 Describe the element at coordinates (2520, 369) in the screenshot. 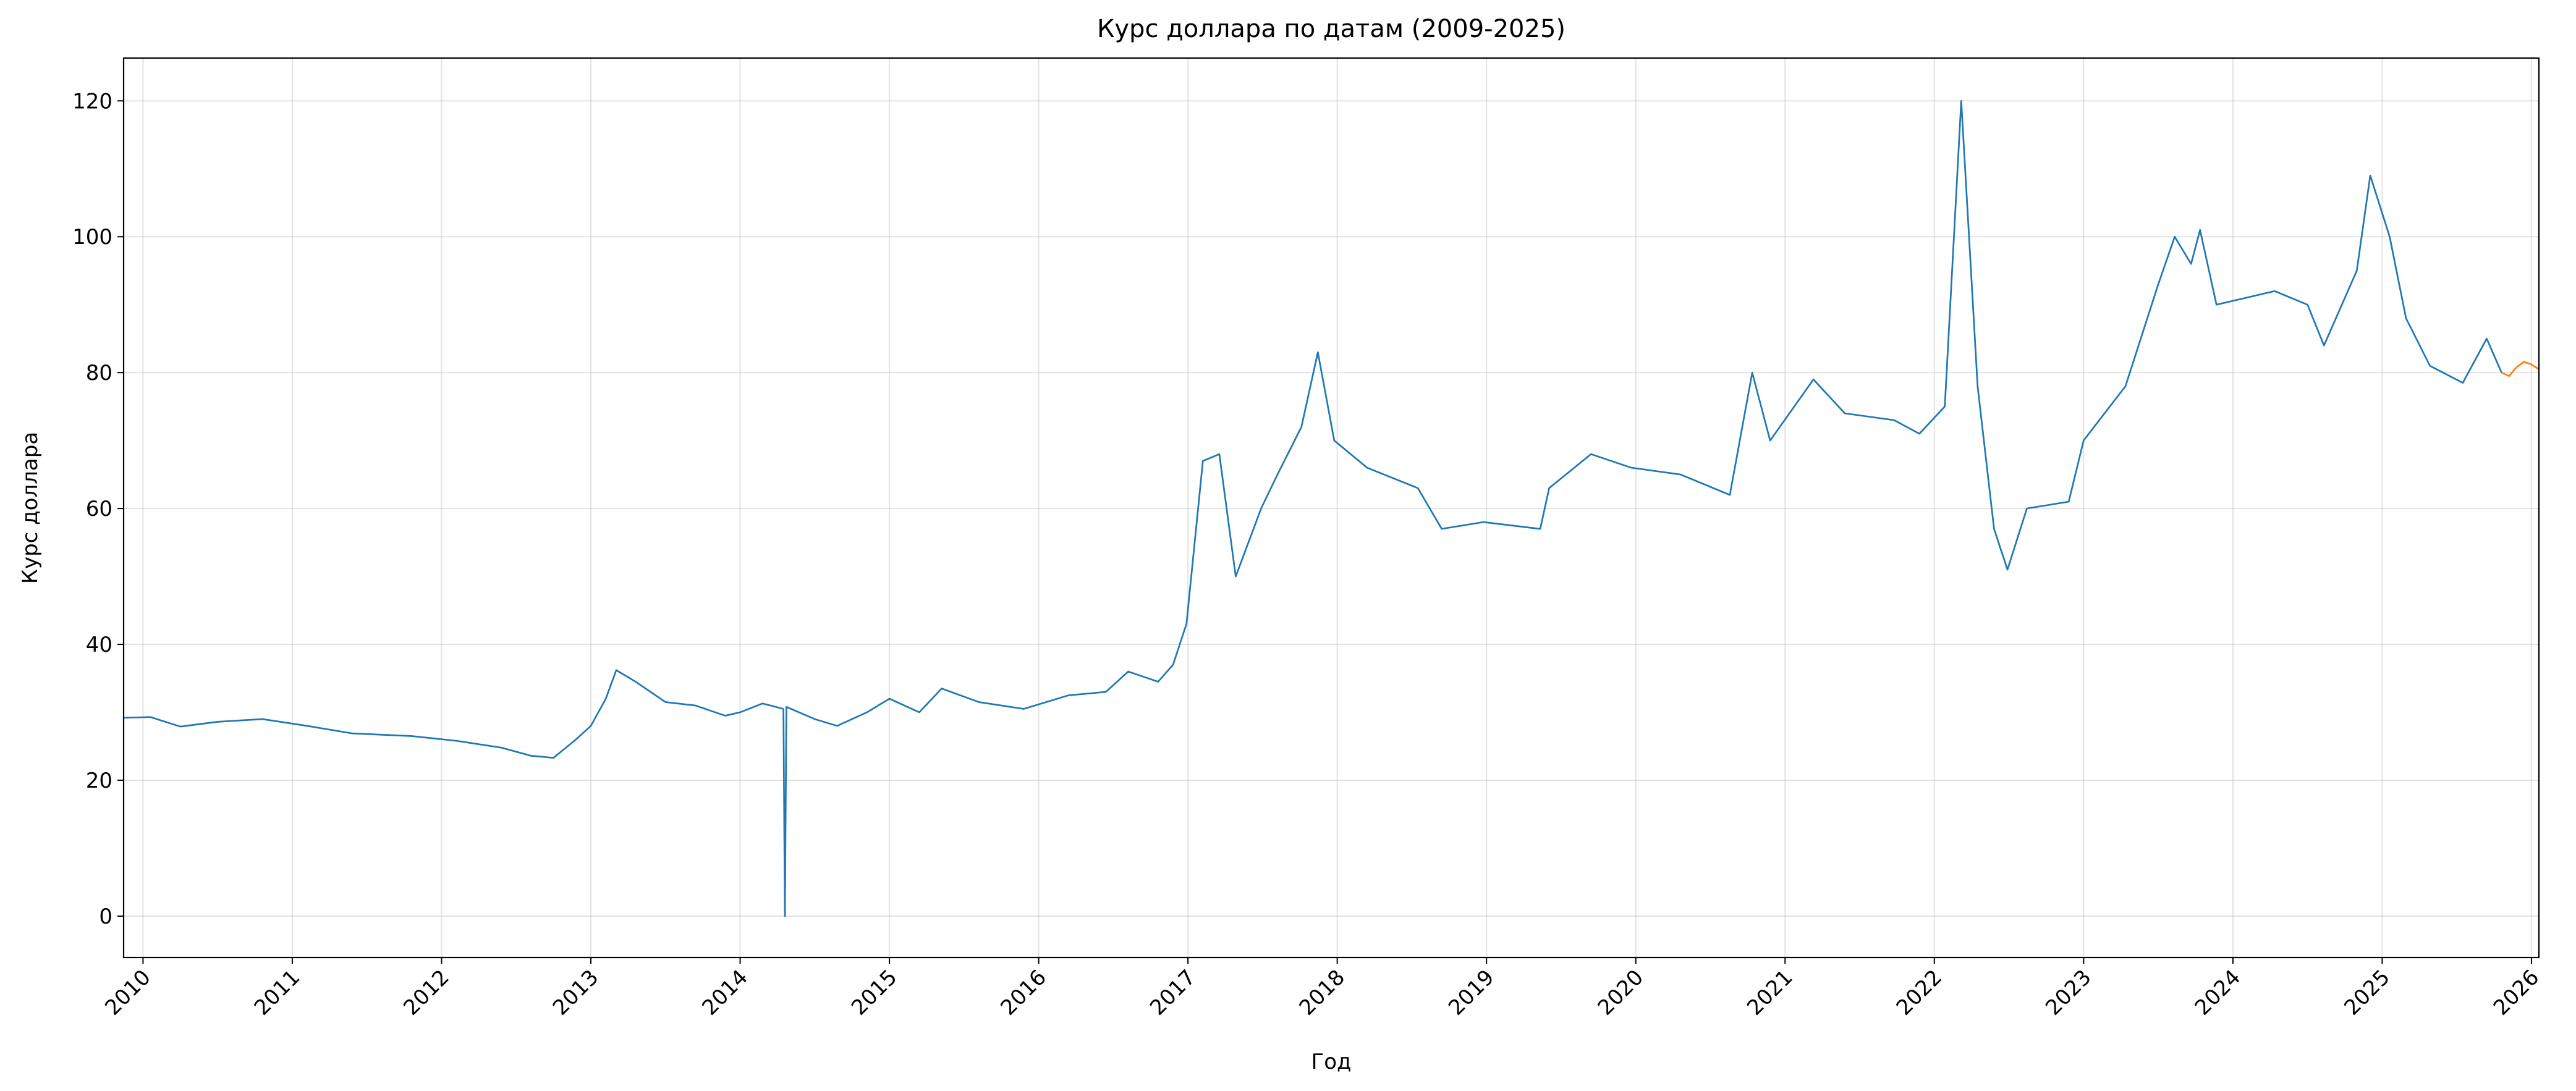

I see `line-series` at that location.